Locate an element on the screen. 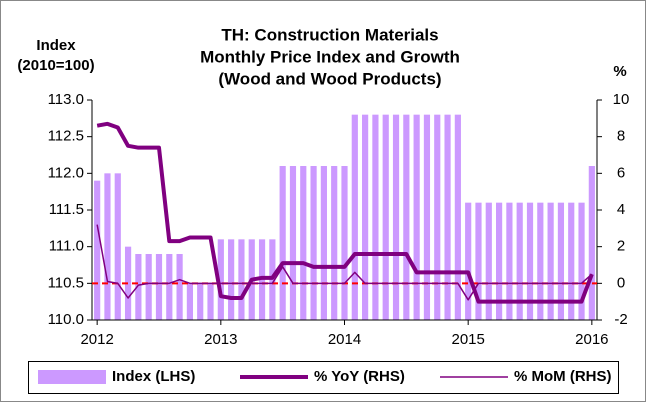  legend-box is located at coordinates (323, 377).